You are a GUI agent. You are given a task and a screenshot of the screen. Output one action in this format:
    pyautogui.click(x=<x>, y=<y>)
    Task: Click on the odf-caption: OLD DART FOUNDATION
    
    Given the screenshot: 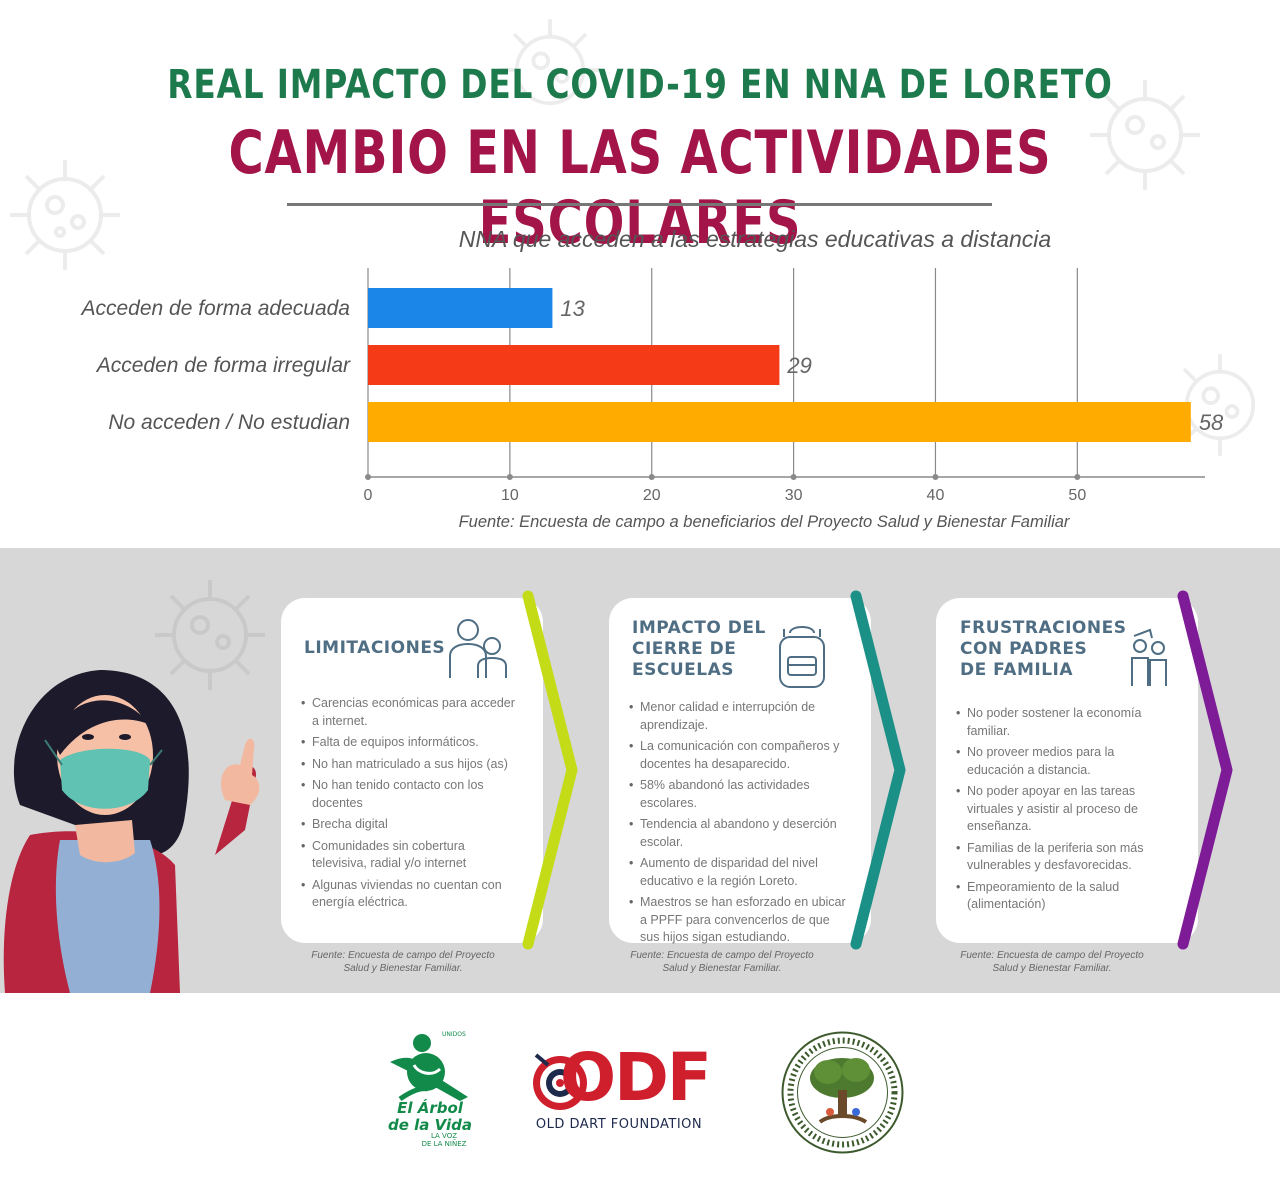 What is the action you would take?
    pyautogui.click(x=619, y=1124)
    